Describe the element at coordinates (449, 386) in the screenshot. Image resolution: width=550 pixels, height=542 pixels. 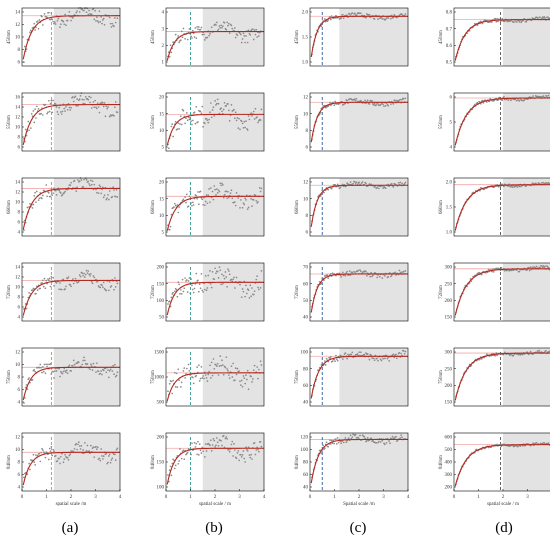
I see `y-tick-label: 200` at that location.